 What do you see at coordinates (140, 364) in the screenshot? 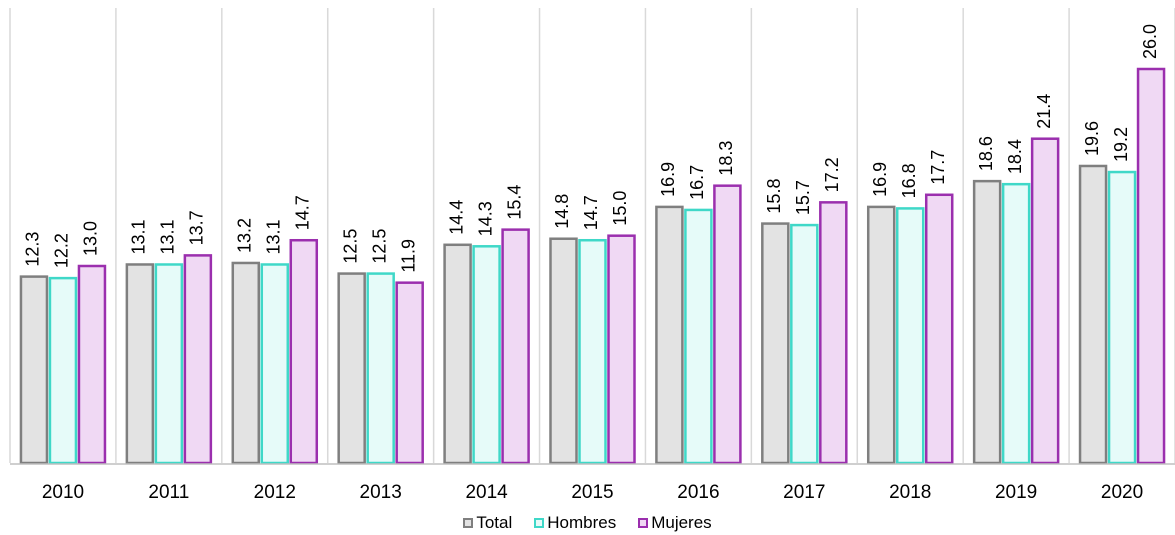
I see `bar-total-2011` at bounding box center [140, 364].